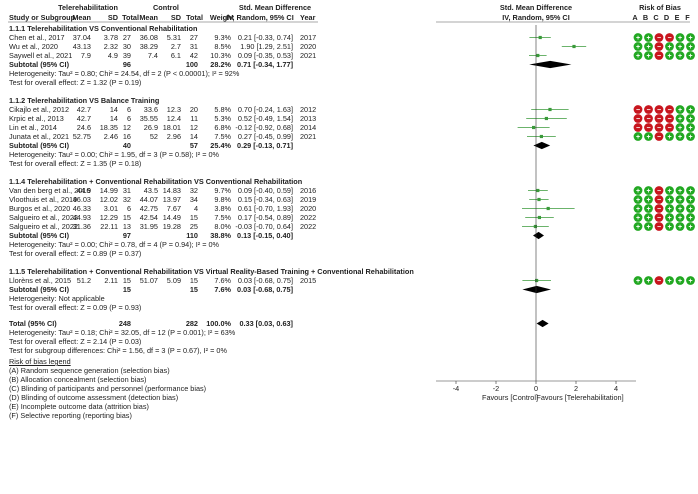 The width and height of the screenshot is (698, 494). Describe the element at coordinates (659, 209) in the screenshot. I see `rob-symbol: −` at that location.